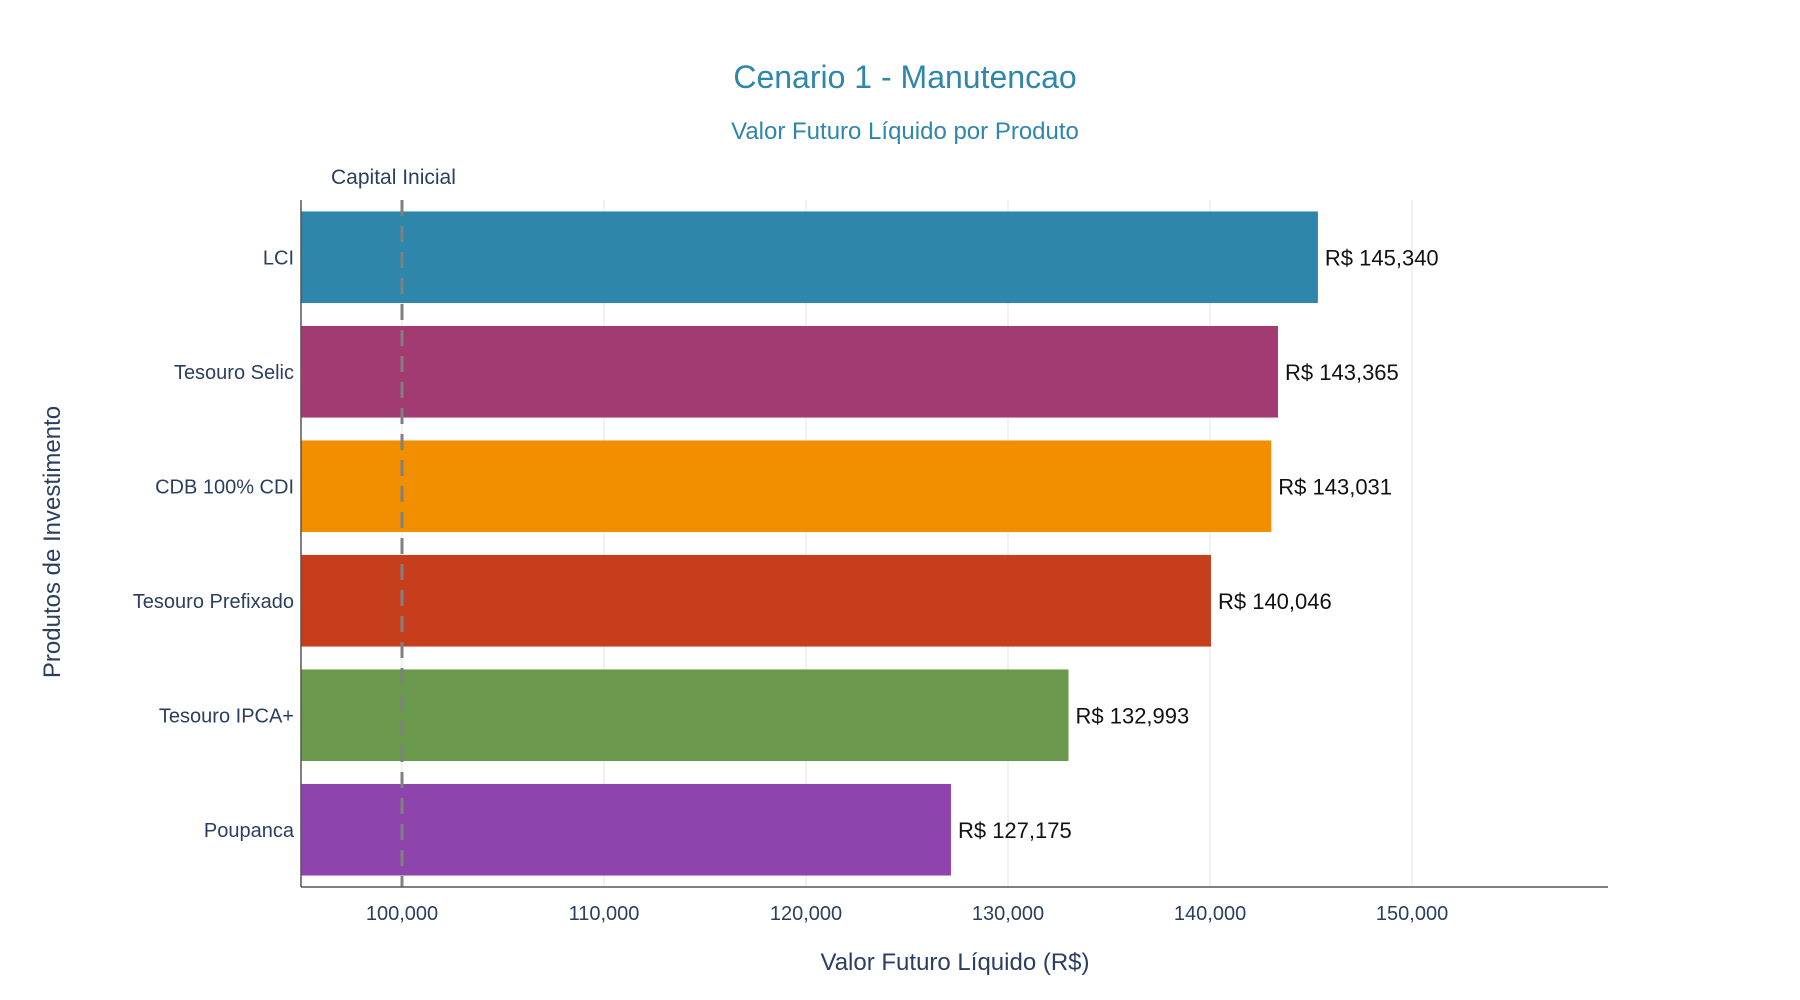 This screenshot has width=1800, height=1000. What do you see at coordinates (393, 177) in the screenshot?
I see `capital-inicial-label: Capital Inicial` at bounding box center [393, 177].